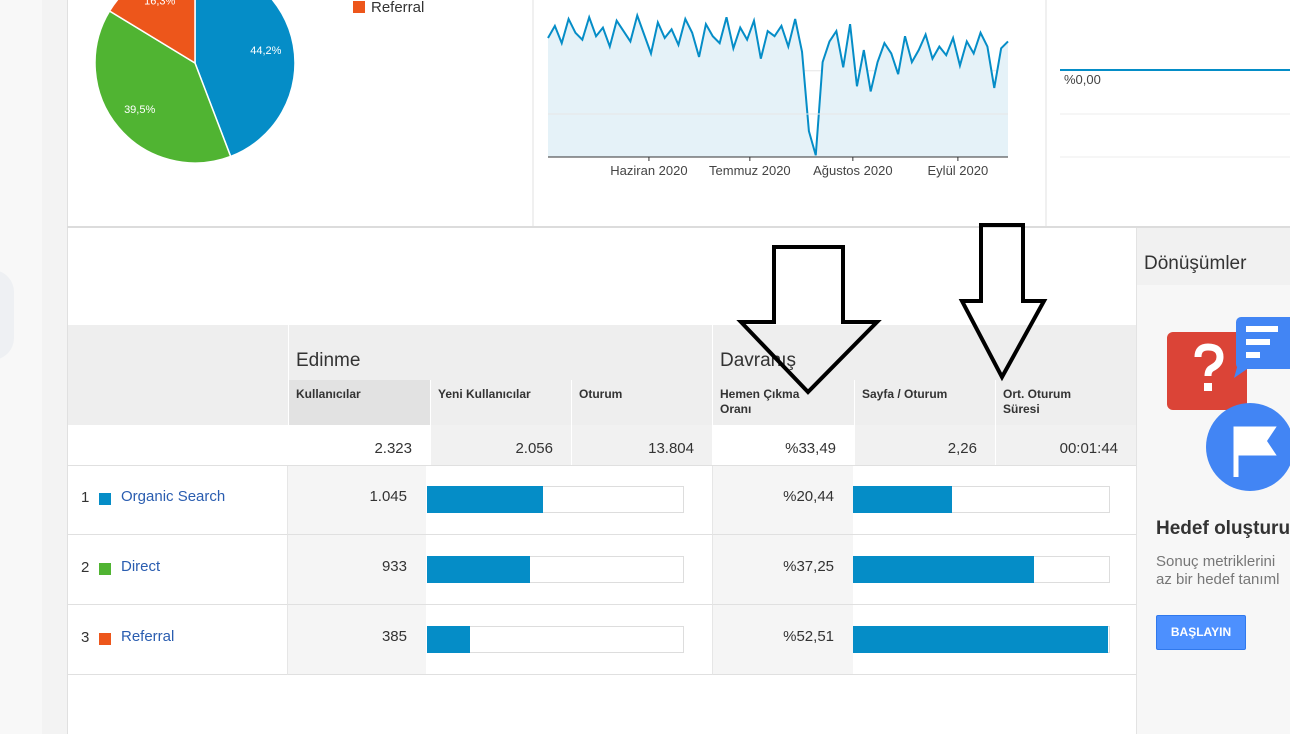 This screenshot has width=1290, height=734. Describe the element at coordinates (357, 500) in the screenshot. I see `users-value: 1.045` at that location.